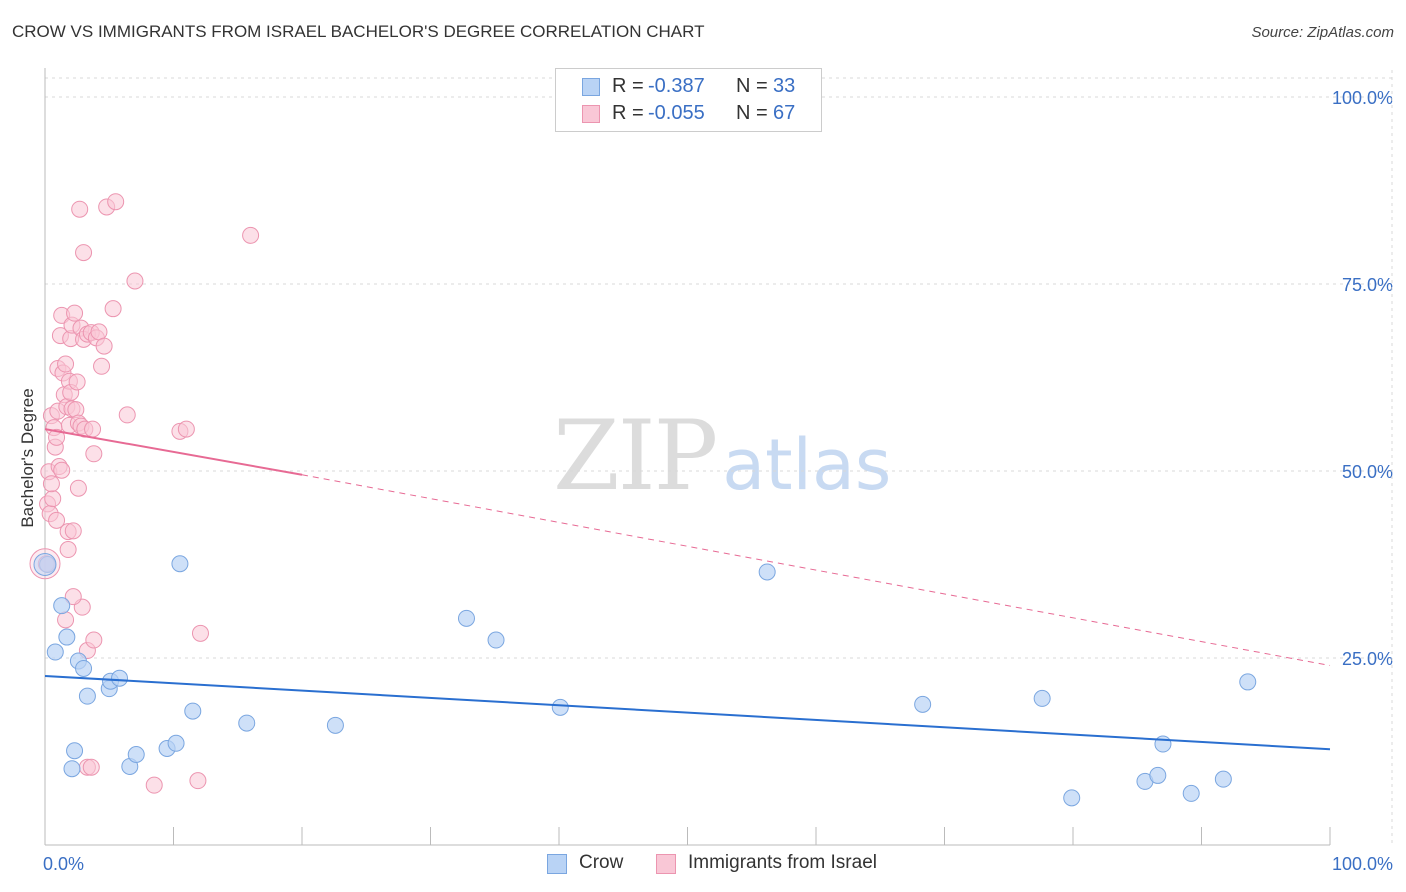  I want to click on crow-legend-label: Crow, so click(601, 862).